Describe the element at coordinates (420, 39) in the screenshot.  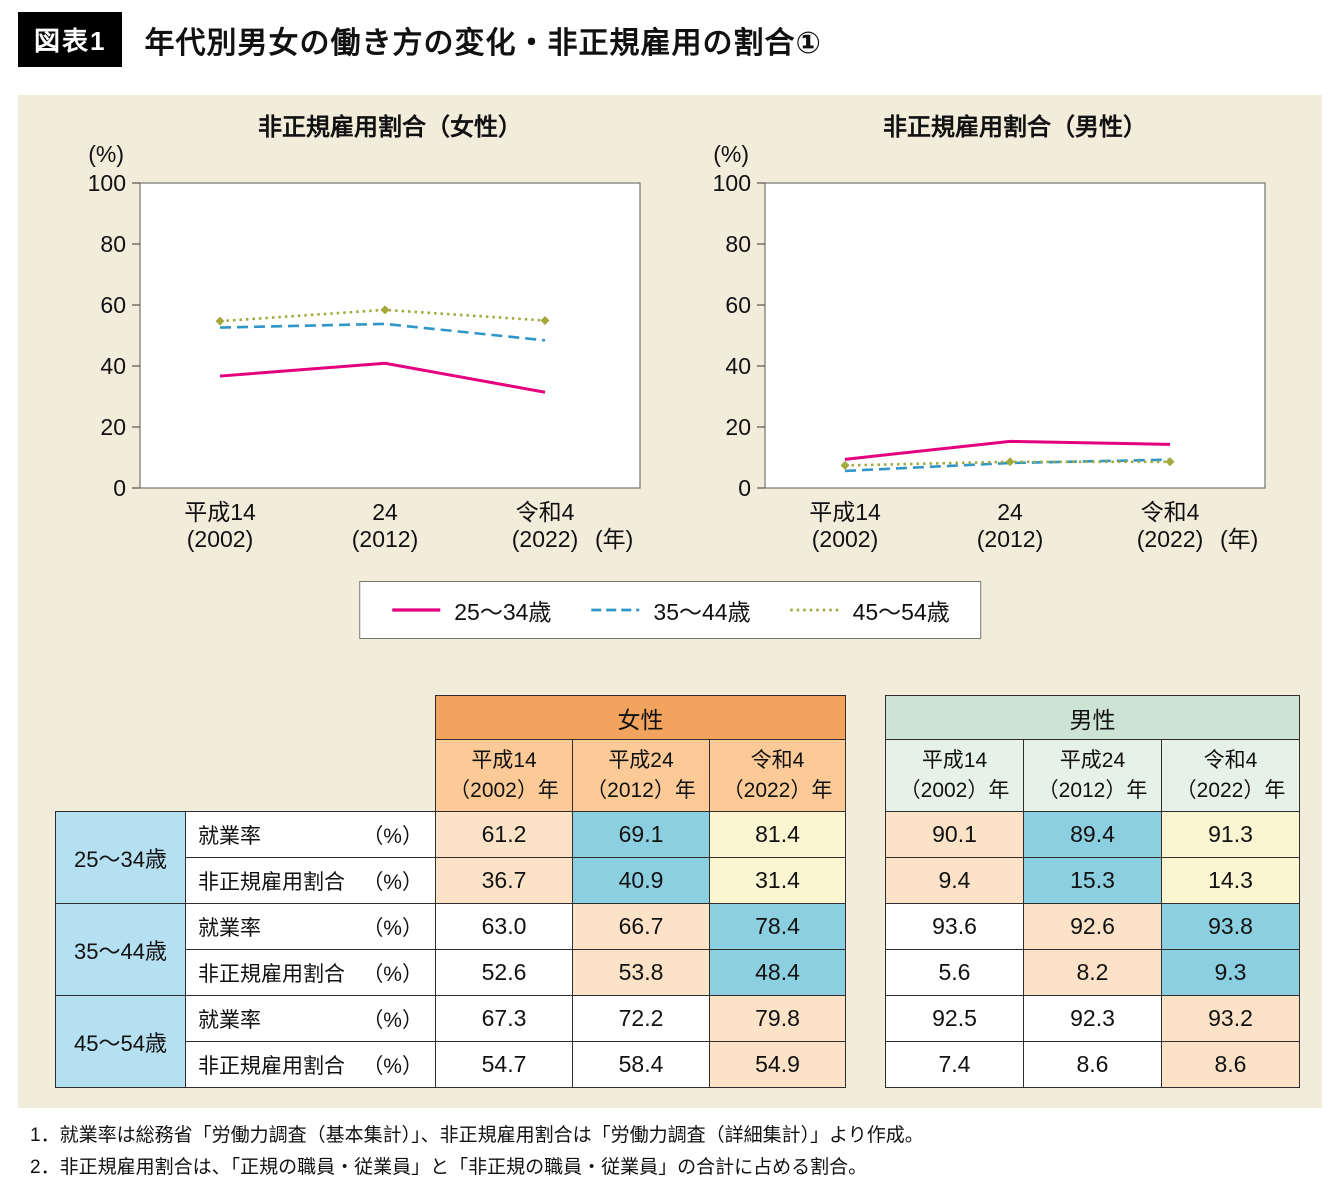
I see `figure-header: 図表1 年代別男女の働き方の変化・非正規雇用の割合①` at that location.